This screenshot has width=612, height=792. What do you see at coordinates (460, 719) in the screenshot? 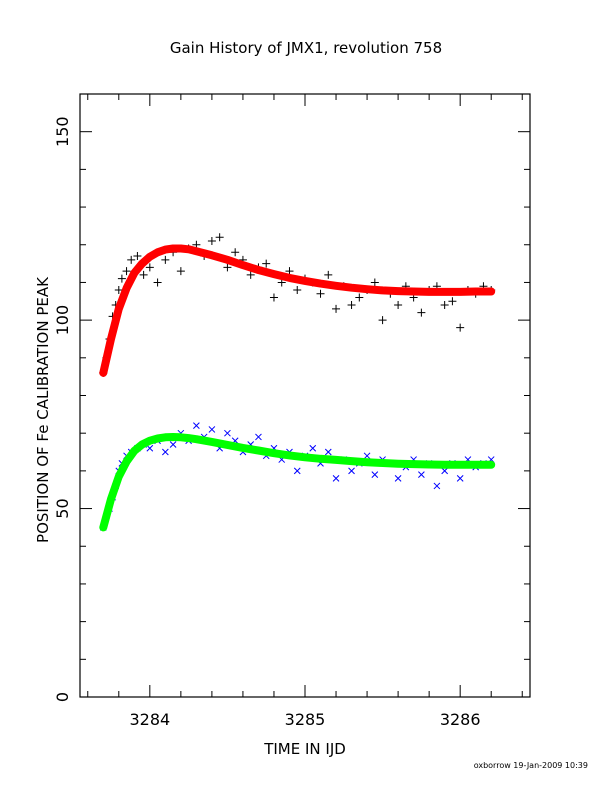
I see `x-tick-label: 3286` at bounding box center [460, 719].